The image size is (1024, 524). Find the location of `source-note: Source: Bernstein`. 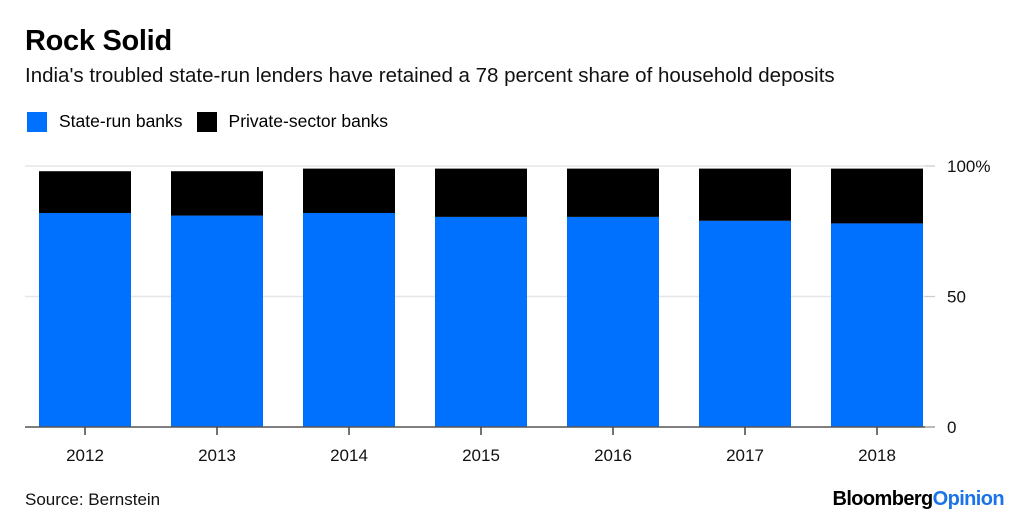

source-note: Source: Bernstein is located at coordinates (93, 499).